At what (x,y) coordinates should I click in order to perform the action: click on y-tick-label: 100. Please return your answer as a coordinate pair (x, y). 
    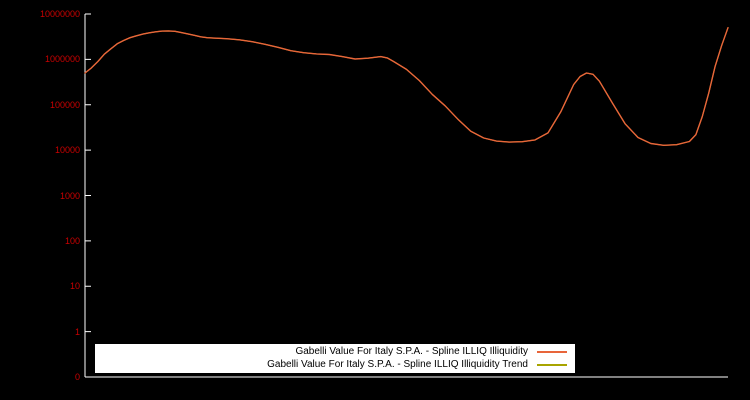
    Looking at the image, I should click on (72, 240).